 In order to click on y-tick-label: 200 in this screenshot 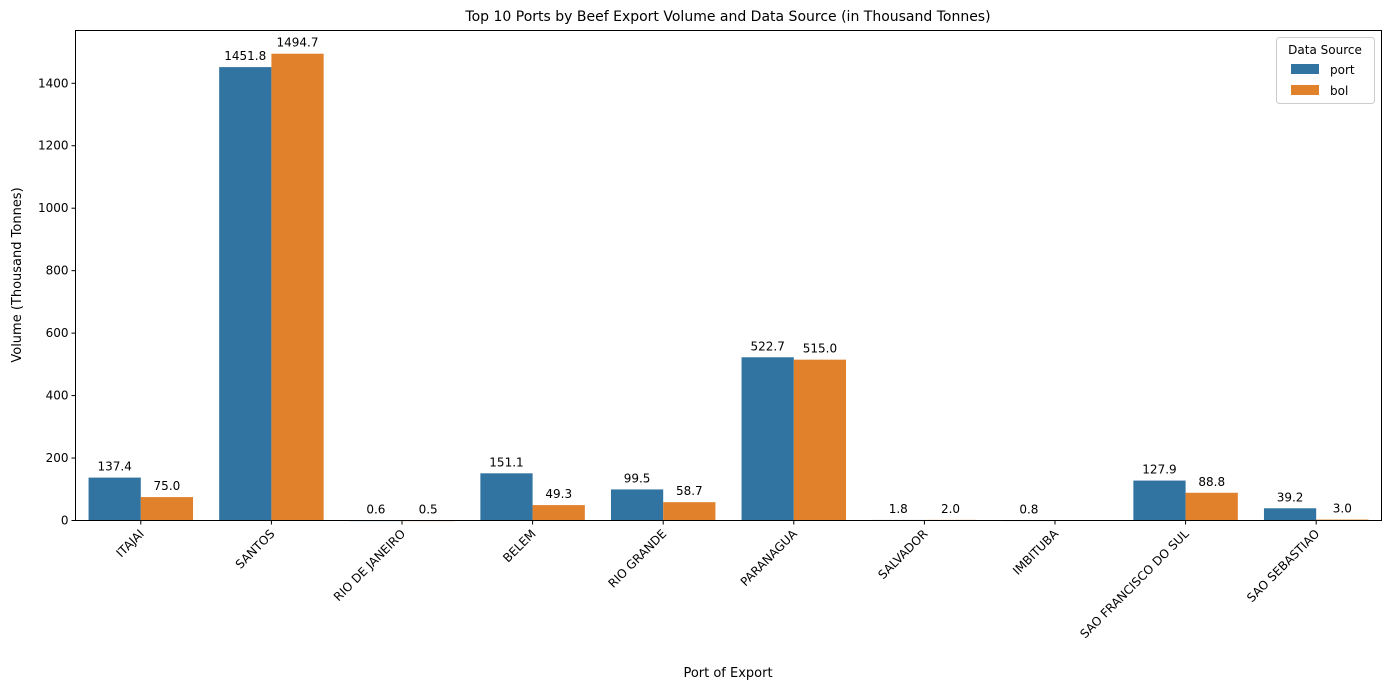, I will do `click(57, 458)`.